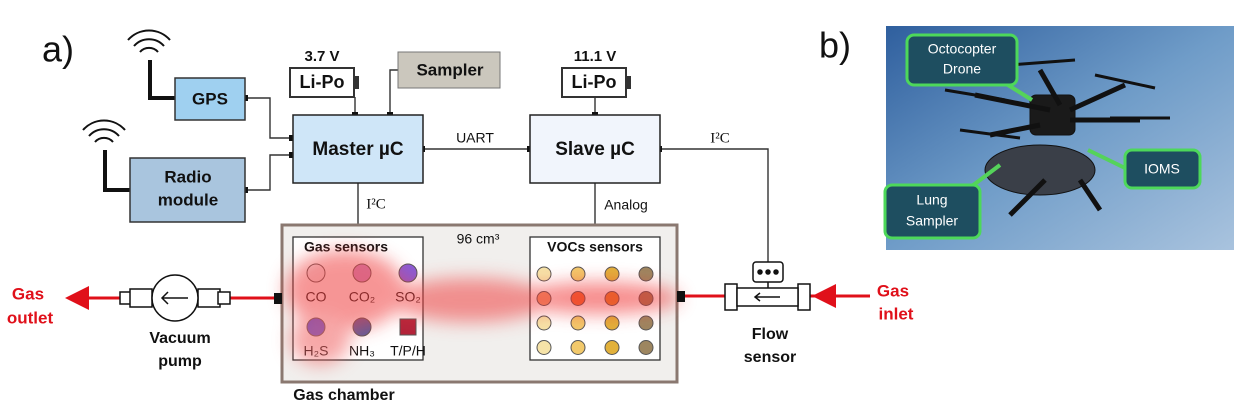 The width and height of the screenshot is (1249, 418). What do you see at coordinates (128, 110) in the screenshot?
I see `antennas` at bounding box center [128, 110].